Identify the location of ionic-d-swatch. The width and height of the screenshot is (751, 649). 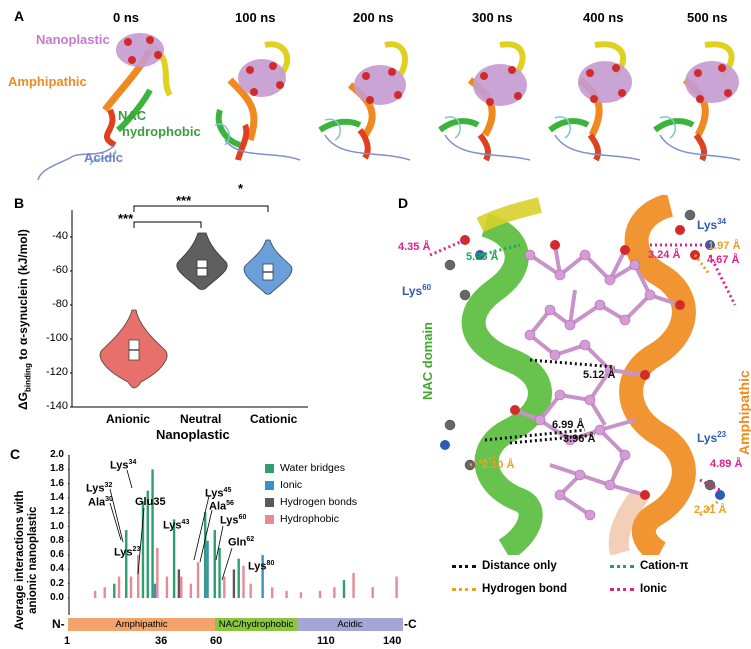
(622, 589).